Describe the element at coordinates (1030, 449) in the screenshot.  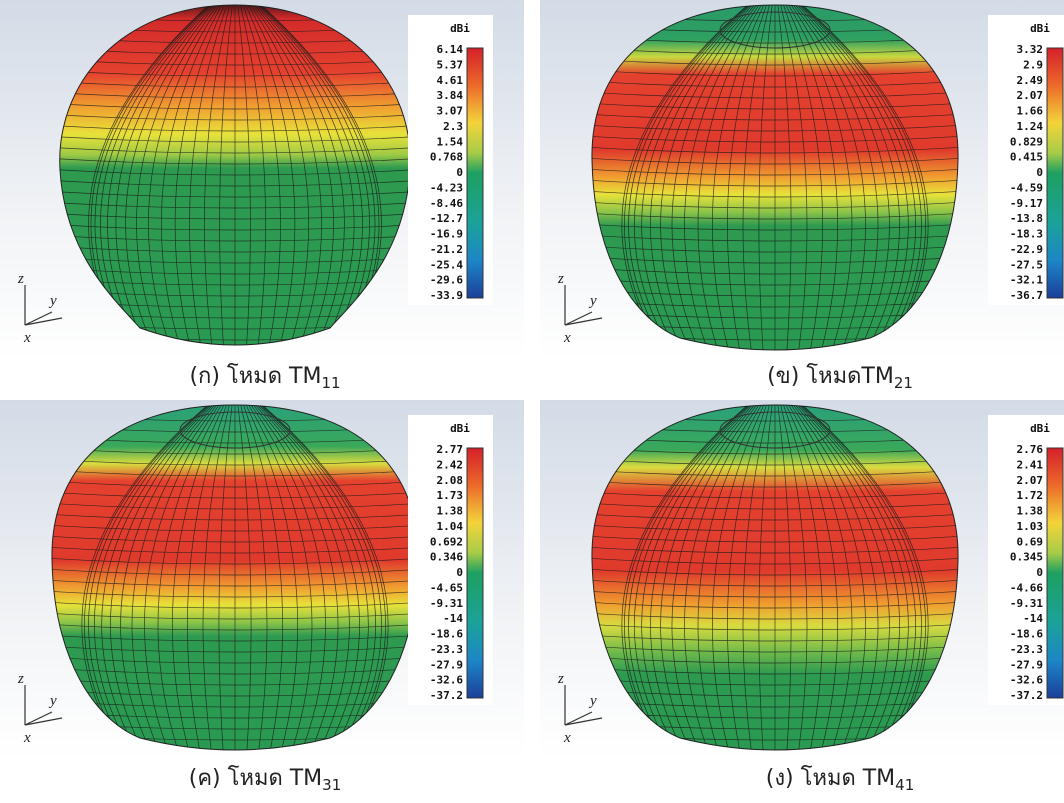
I see `colorbar-label: 2.76` at that location.